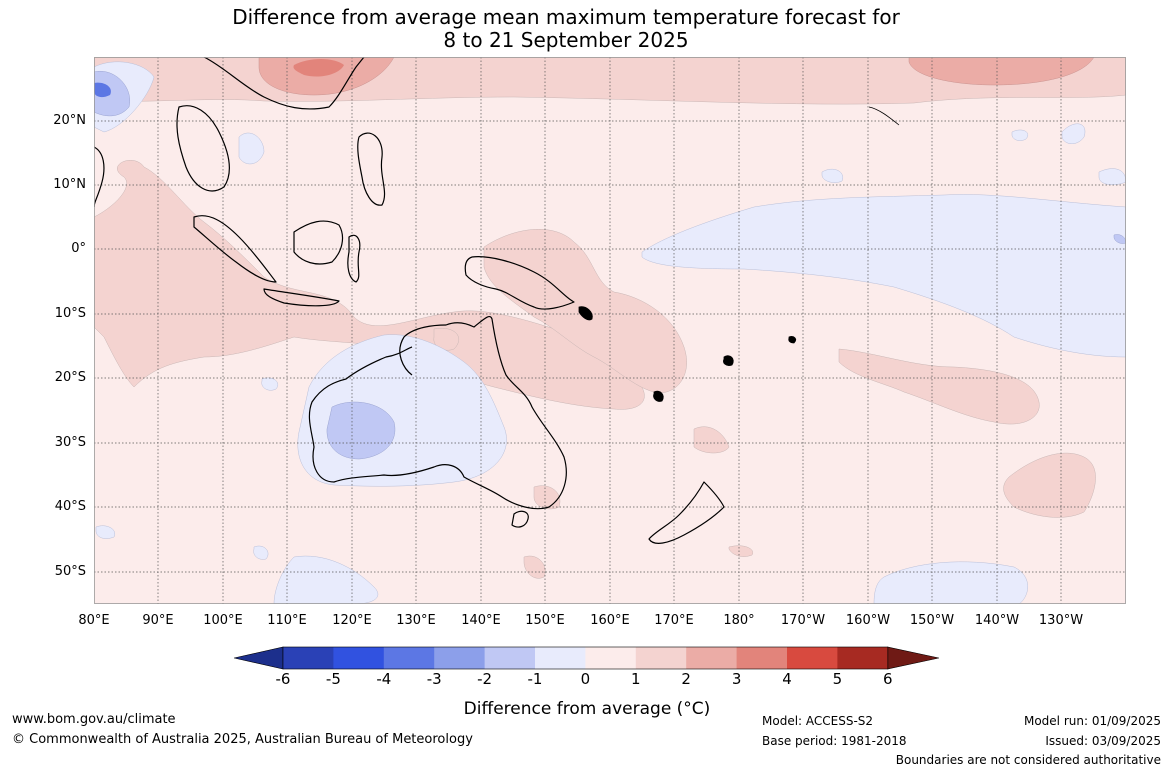 This screenshot has width=1173, height=770. What do you see at coordinates (301, 297) in the screenshot?
I see `java-coastline` at bounding box center [301, 297].